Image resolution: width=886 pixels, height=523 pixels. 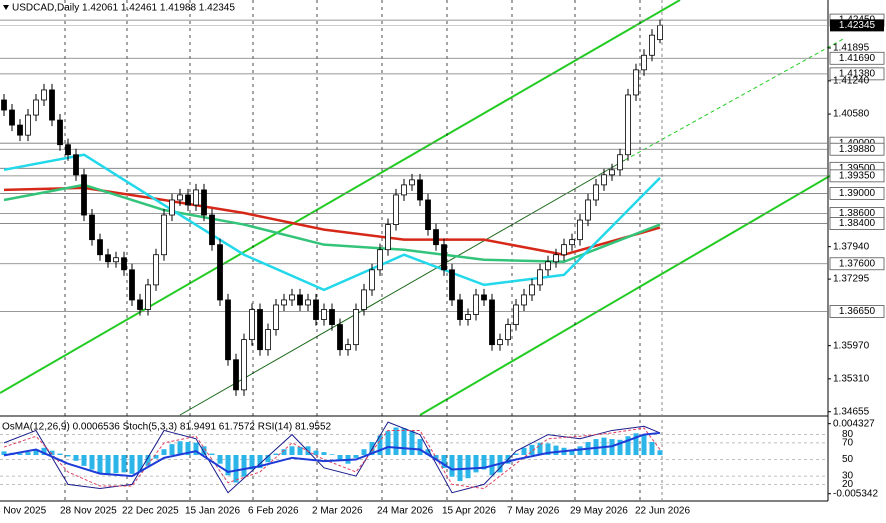 I want to click on level-label: 1.39500, so click(x=857, y=168).